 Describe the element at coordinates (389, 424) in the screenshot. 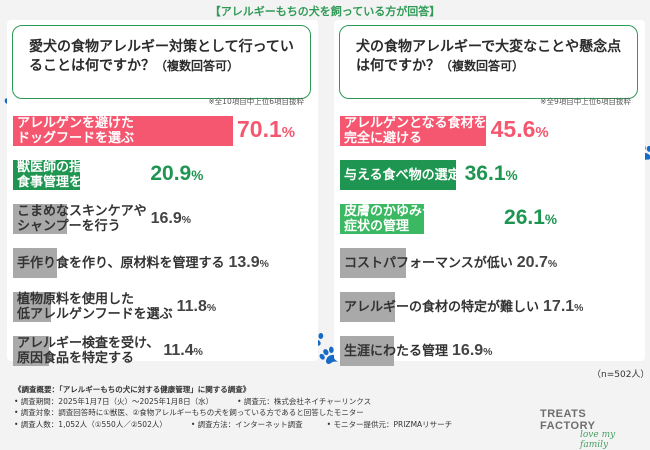

I see `footer-monitor: • モニター提供元：PRIZMAリサーチ` at that location.